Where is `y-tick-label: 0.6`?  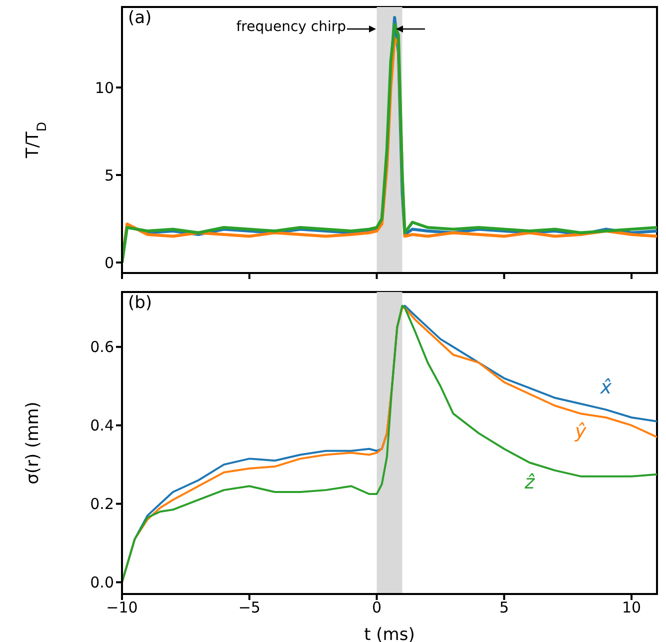
y-tick-label: 0.6 is located at coordinates (102, 347).